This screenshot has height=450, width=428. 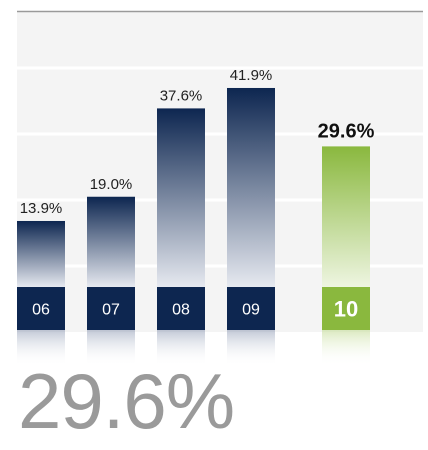 I want to click on value-label-10: 29.6%, so click(x=346, y=131).